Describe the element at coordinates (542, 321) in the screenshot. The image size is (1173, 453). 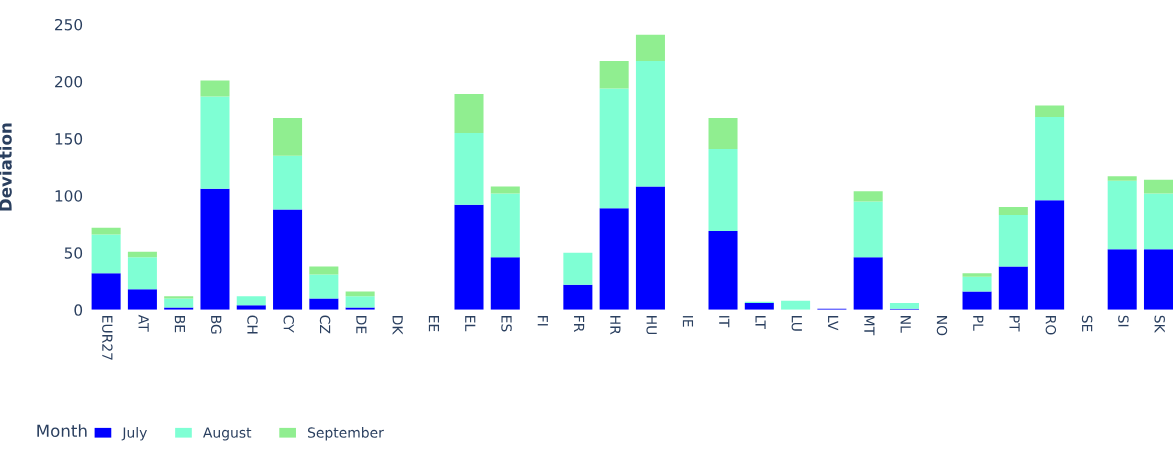
I see `x-tick-label: FI` at that location.